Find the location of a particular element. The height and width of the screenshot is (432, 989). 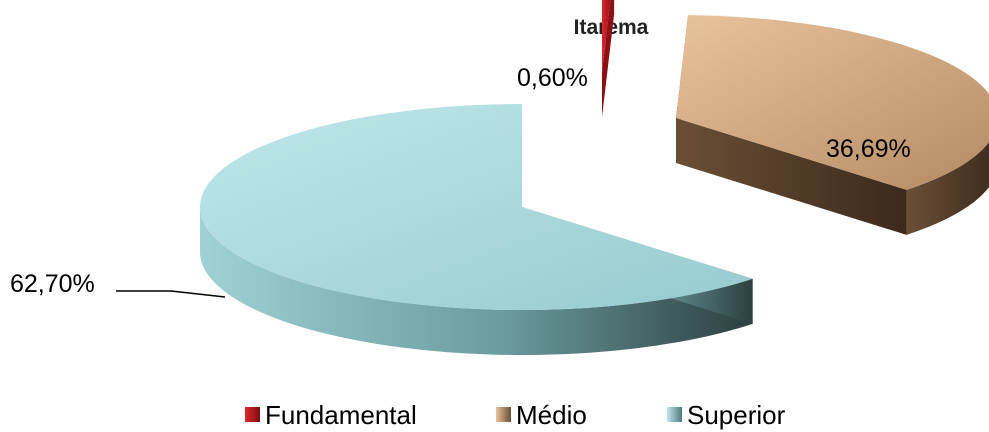

legend-item-fundamental: Fundamental is located at coordinates (331, 415).